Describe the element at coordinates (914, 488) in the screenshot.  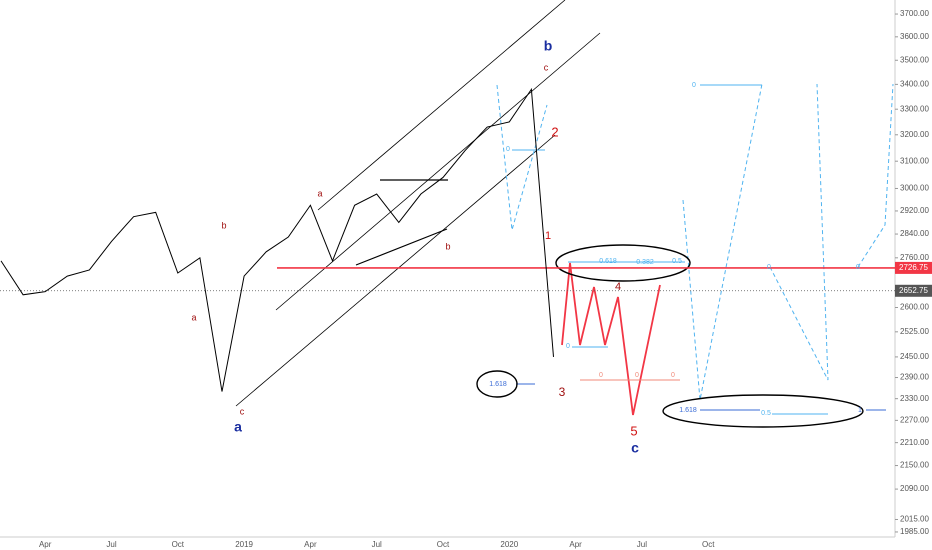
I see `y-tick-label: 2090.00` at that location.